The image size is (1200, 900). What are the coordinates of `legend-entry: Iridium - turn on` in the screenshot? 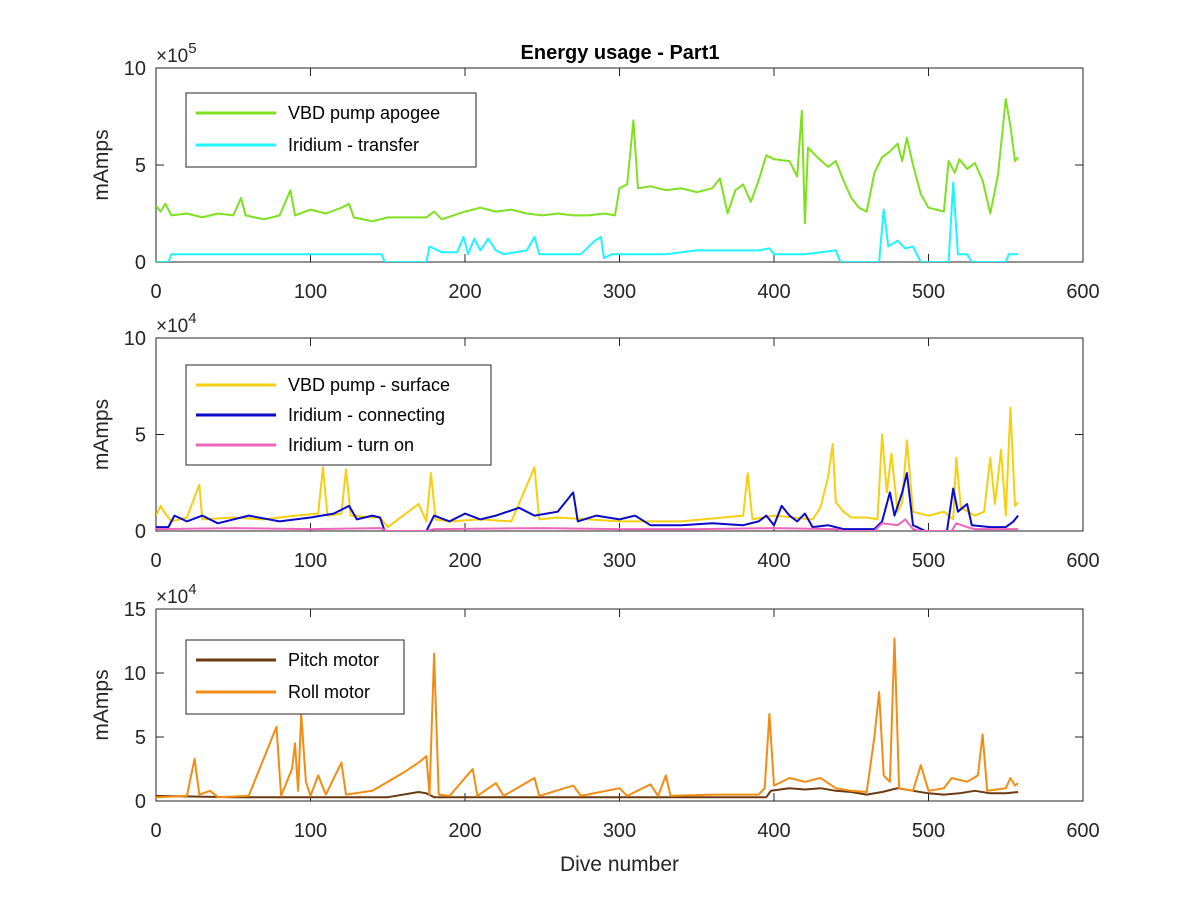 It's located at (351, 445).